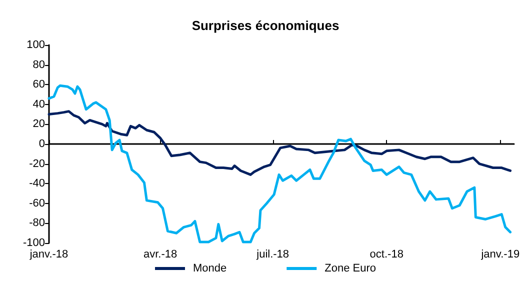  Describe the element at coordinates (38, 124) in the screenshot. I see `y-tick-label: 20` at that location.